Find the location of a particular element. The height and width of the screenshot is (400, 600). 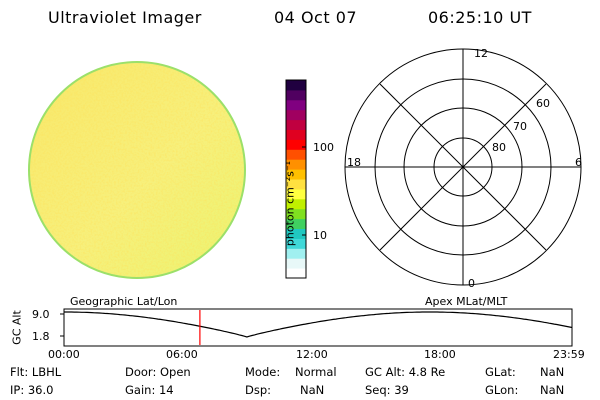

mlat-label-70: 70 is located at coordinates (520, 126).